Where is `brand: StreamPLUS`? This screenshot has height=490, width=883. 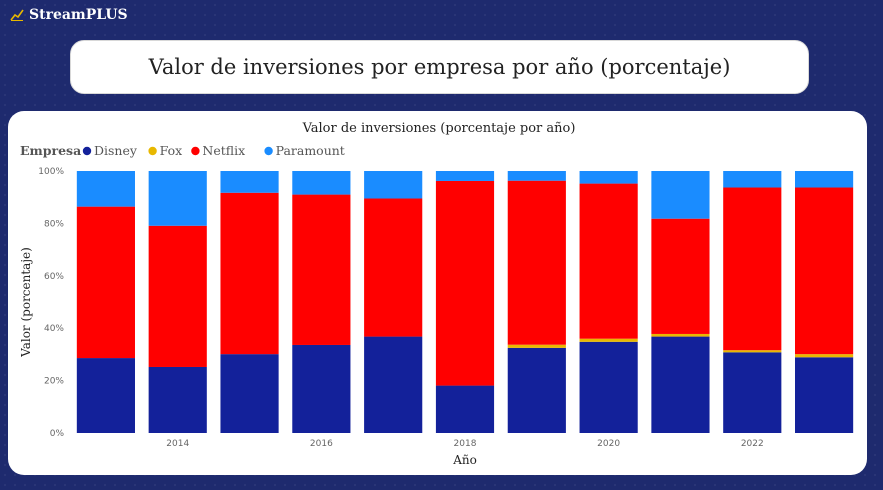 brand: StreamPLUS is located at coordinates (69, 15).